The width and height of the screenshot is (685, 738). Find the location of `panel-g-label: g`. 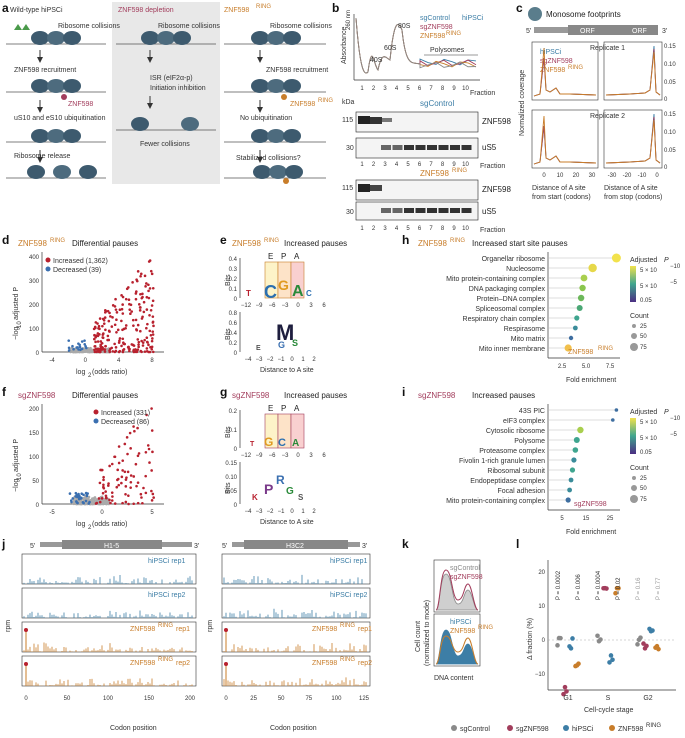

panel-g-label: g is located at coordinates (223, 392).